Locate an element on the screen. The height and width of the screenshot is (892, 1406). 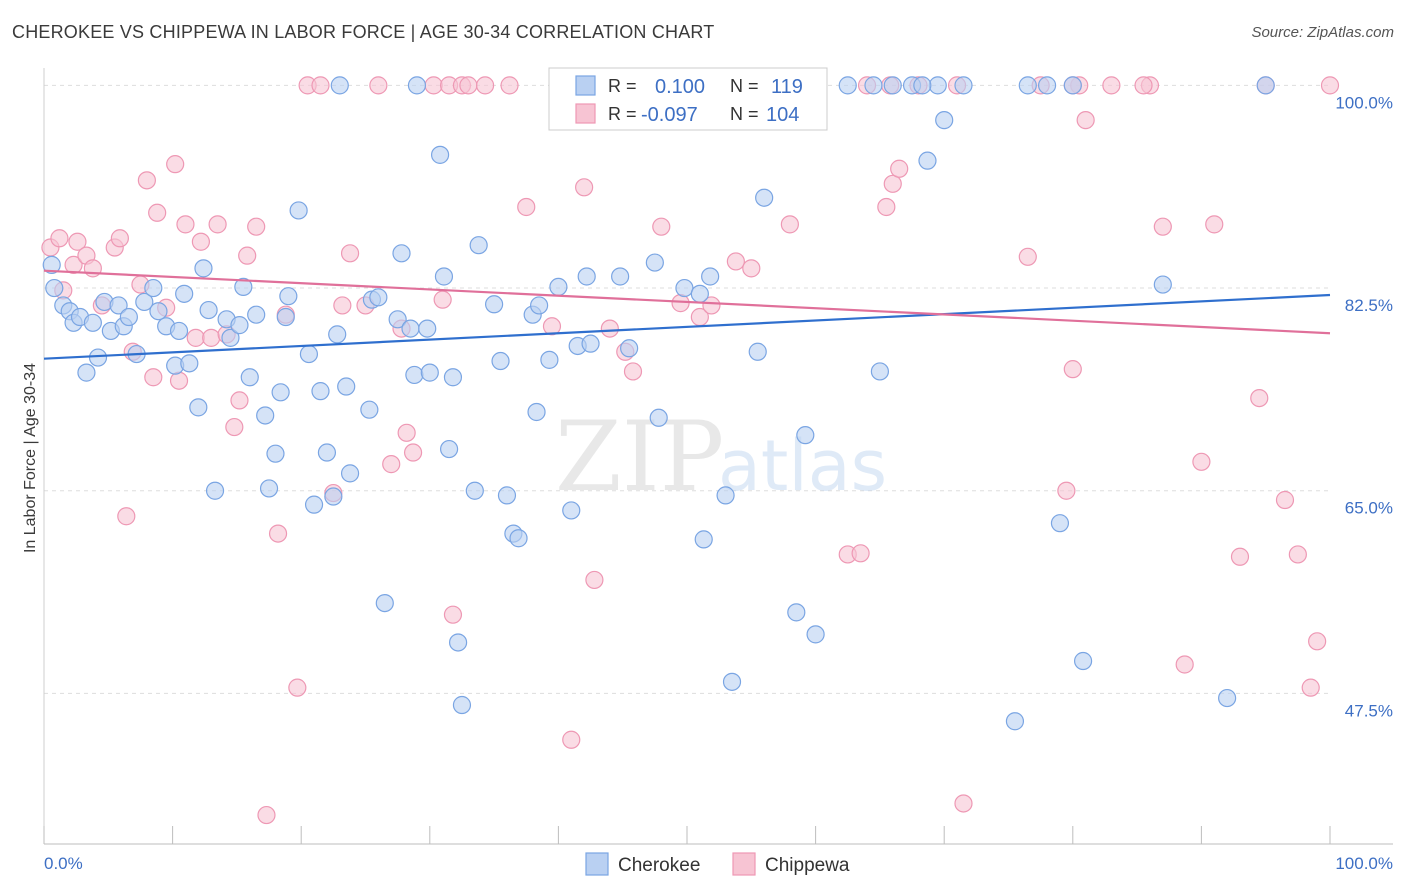
legend-box: R = 0.100 N = 119 R = -0.097 N = 104 is located at coordinates (688, 99).